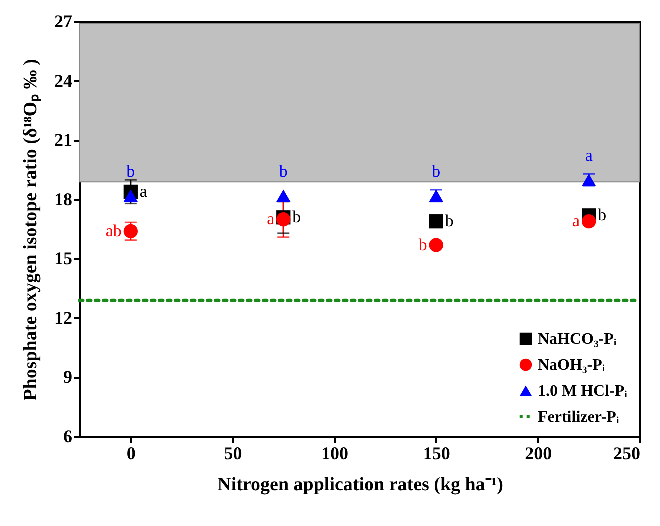  I want to click on y-tick-label: 6, so click(68, 436).